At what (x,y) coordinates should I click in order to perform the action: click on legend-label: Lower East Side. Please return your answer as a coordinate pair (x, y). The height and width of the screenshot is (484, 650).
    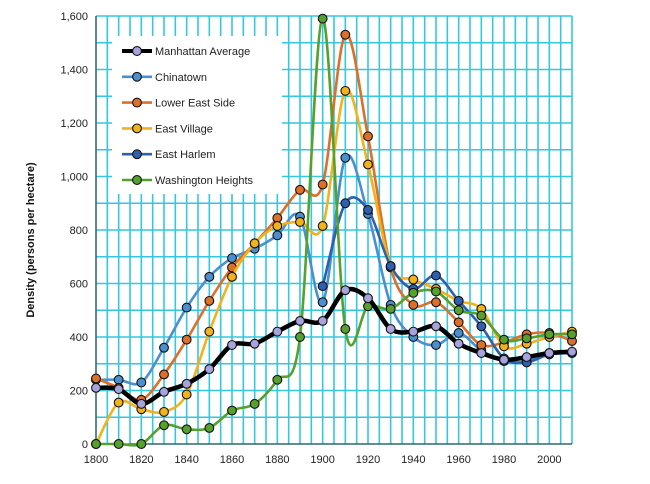
    Looking at the image, I should click on (195, 104).